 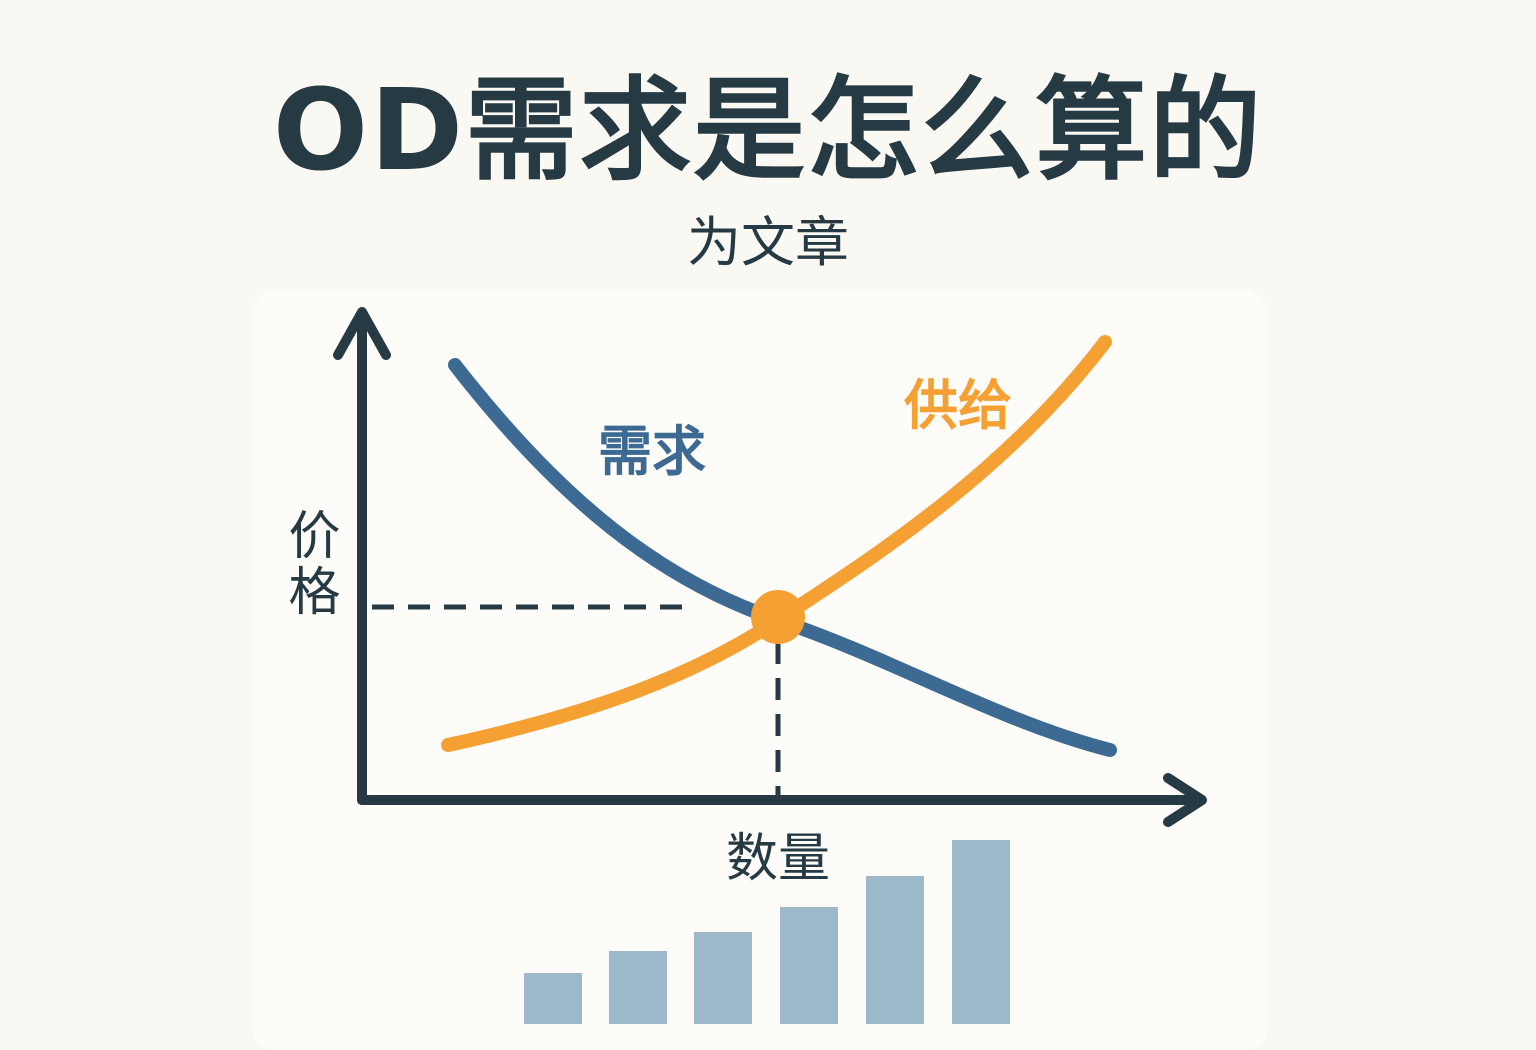 What do you see at coordinates (778, 859) in the screenshot?
I see `x-axis-label: 数量` at bounding box center [778, 859].